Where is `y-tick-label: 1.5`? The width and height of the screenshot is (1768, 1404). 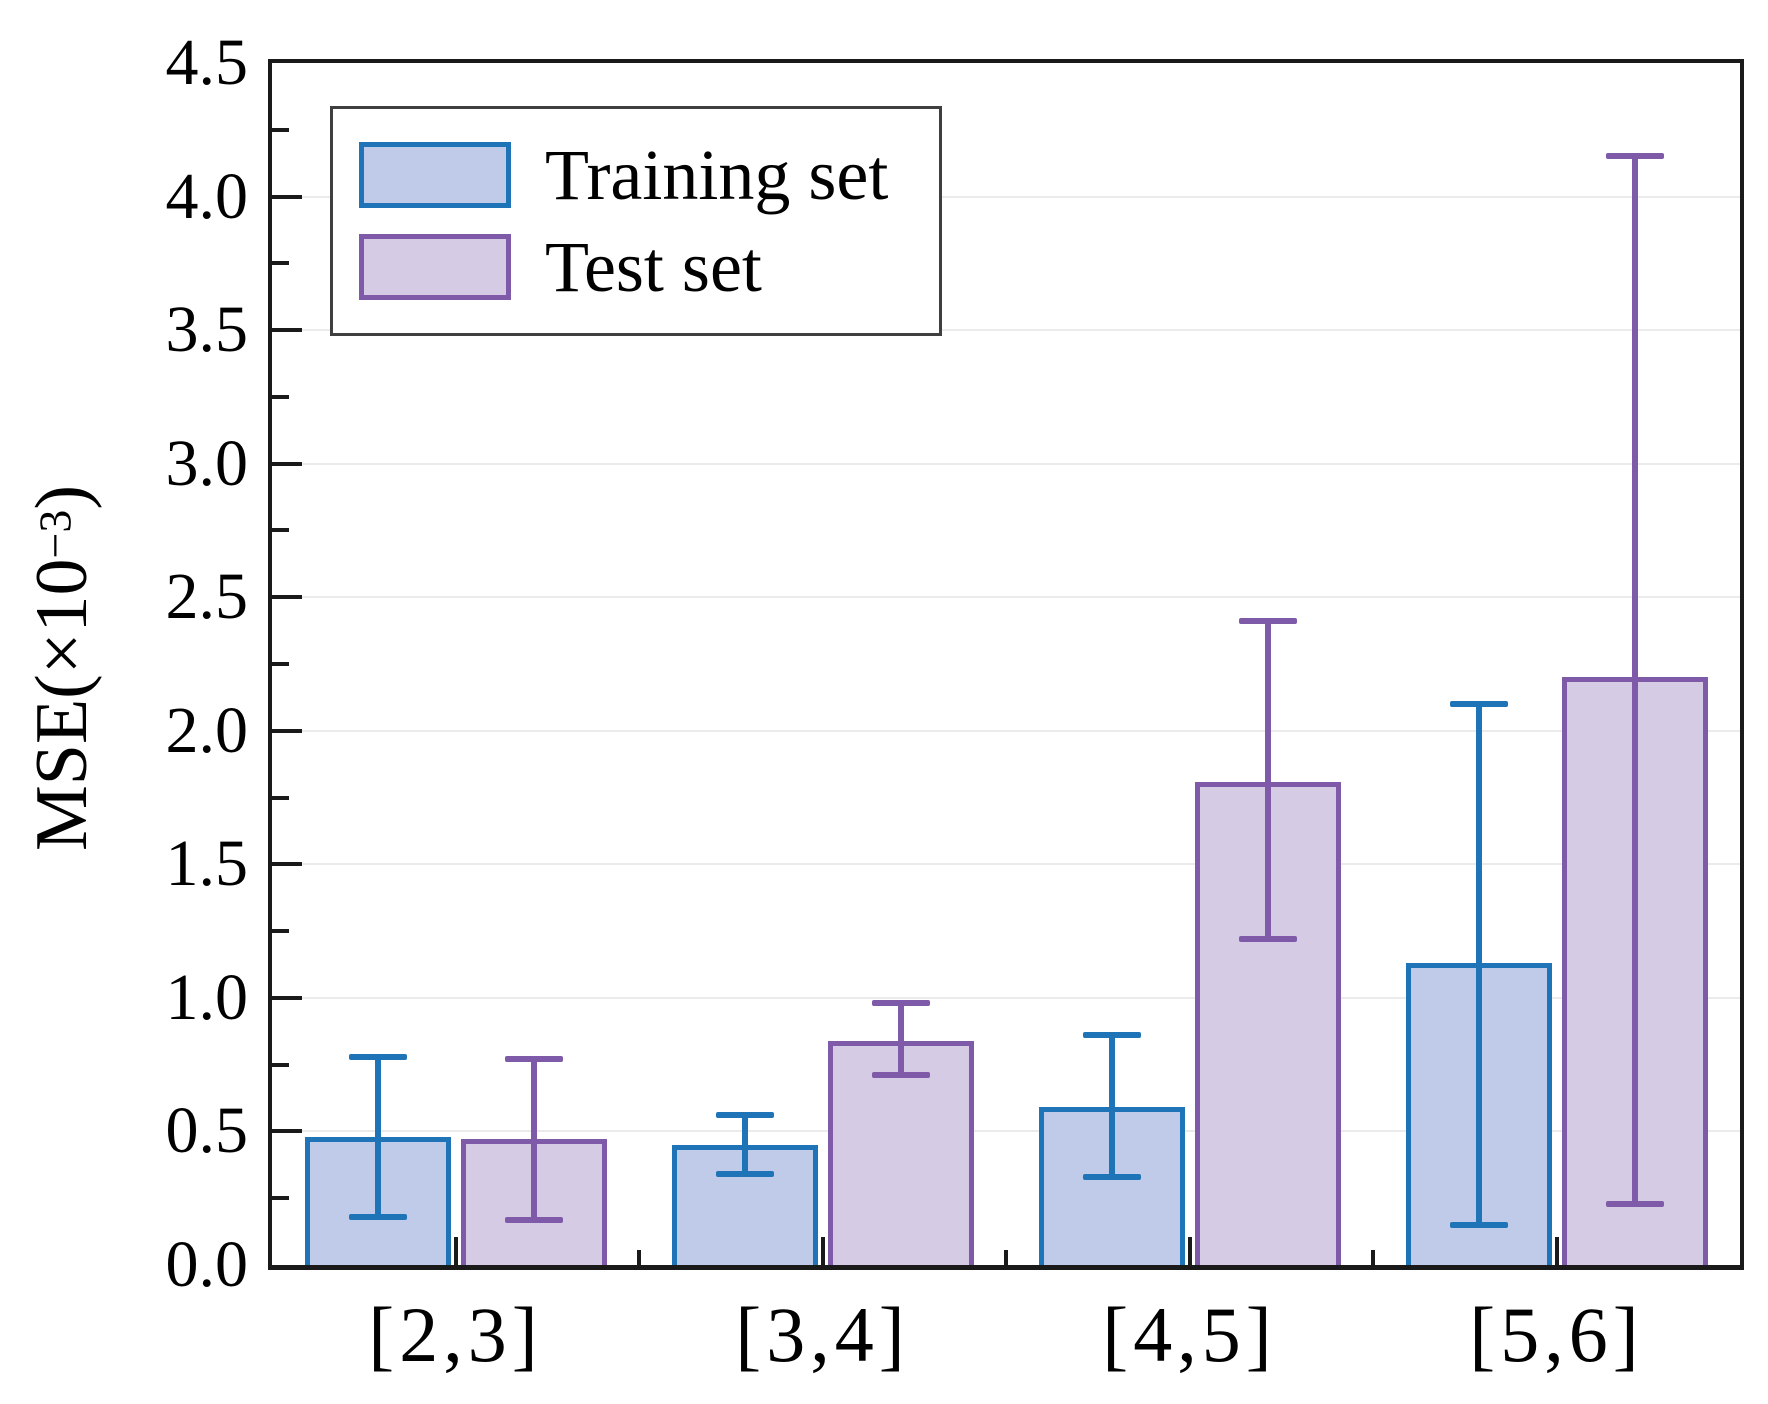
y-tick-label: 1.5 is located at coordinates (207, 864).